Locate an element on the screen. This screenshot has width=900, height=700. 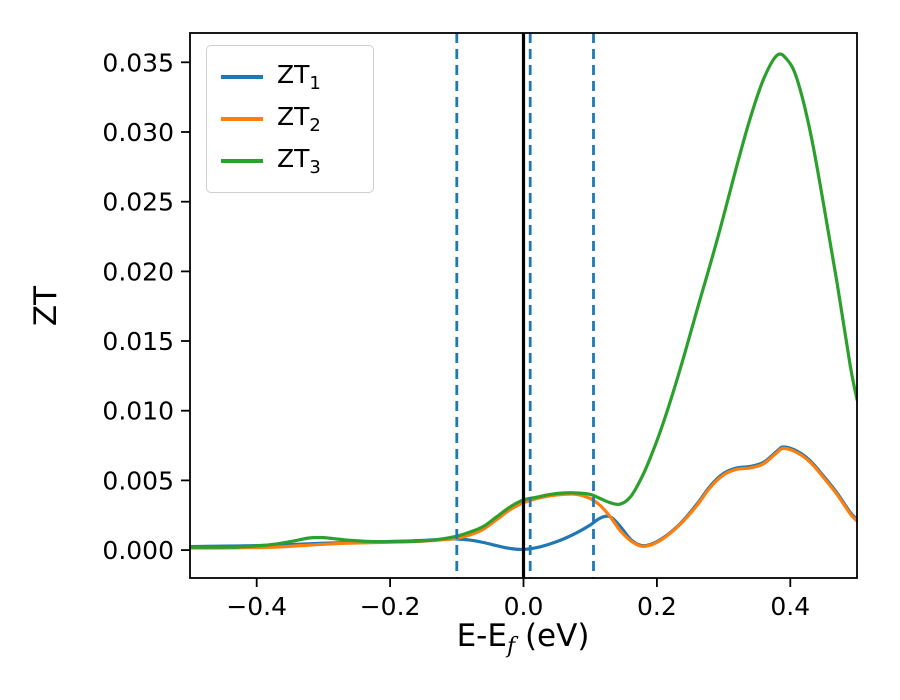
y-tick-label: 0.010 is located at coordinates (138, 411).